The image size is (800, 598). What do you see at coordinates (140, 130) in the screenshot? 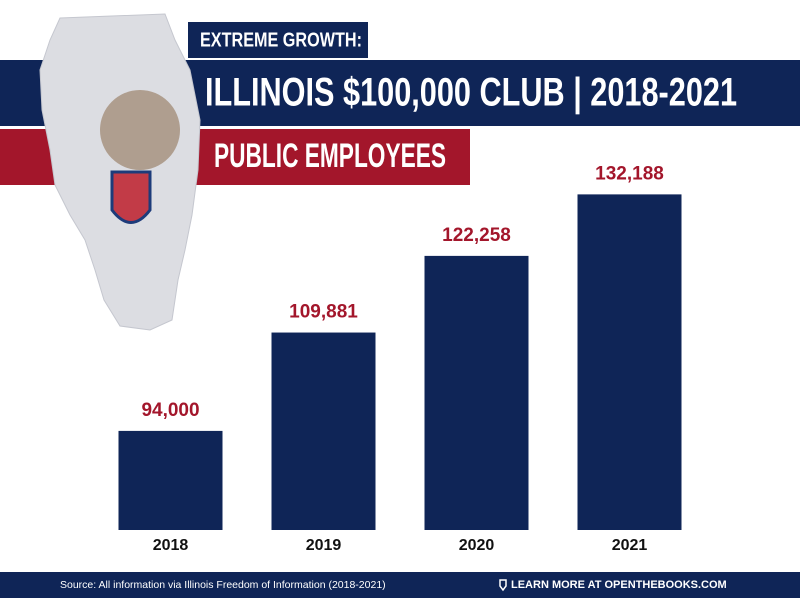
I see `eagle` at bounding box center [140, 130].